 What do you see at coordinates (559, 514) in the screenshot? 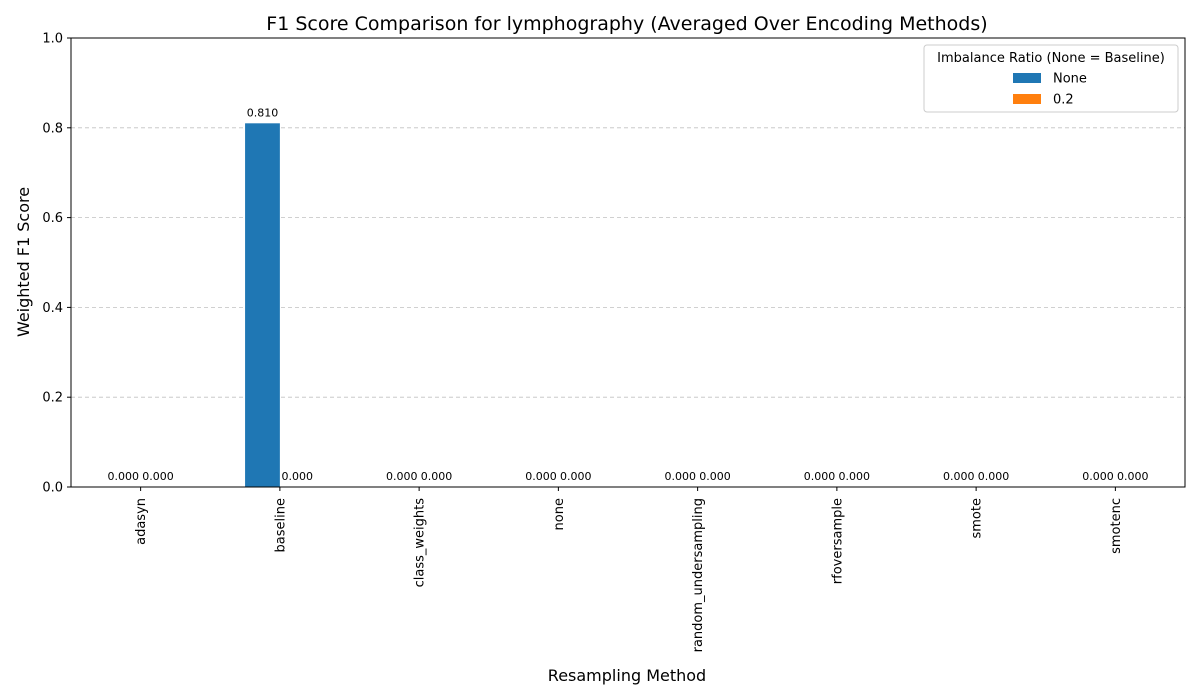
I see `x-tick-label-none: none` at bounding box center [559, 514].